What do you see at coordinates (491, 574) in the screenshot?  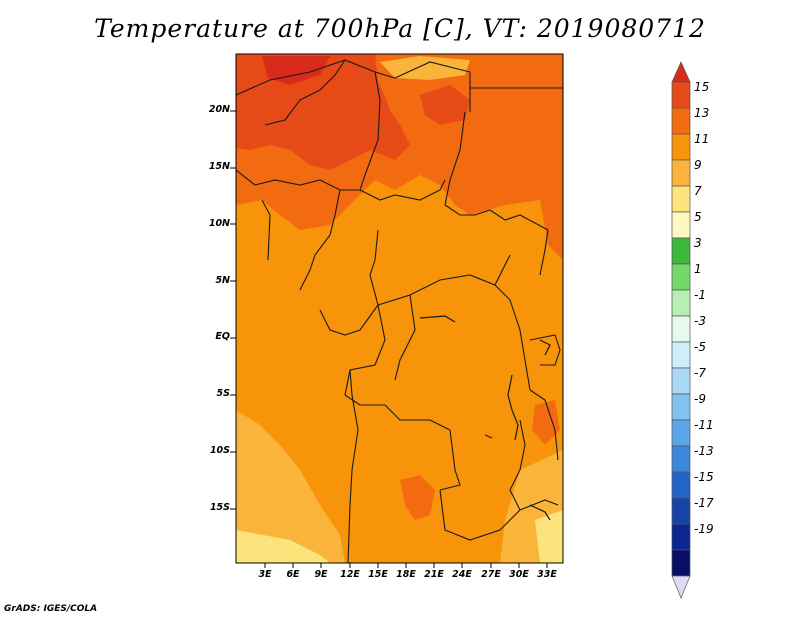 I see `lon-label: 27E` at bounding box center [491, 574].